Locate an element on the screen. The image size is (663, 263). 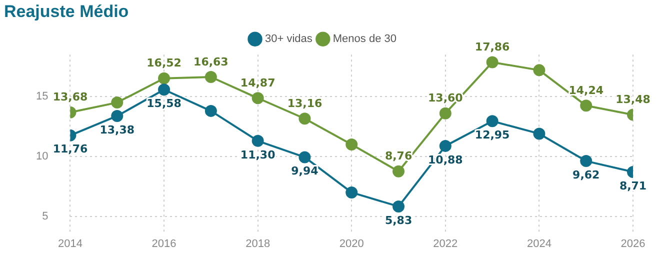
data-label: 14,87 is located at coordinates (258, 83).